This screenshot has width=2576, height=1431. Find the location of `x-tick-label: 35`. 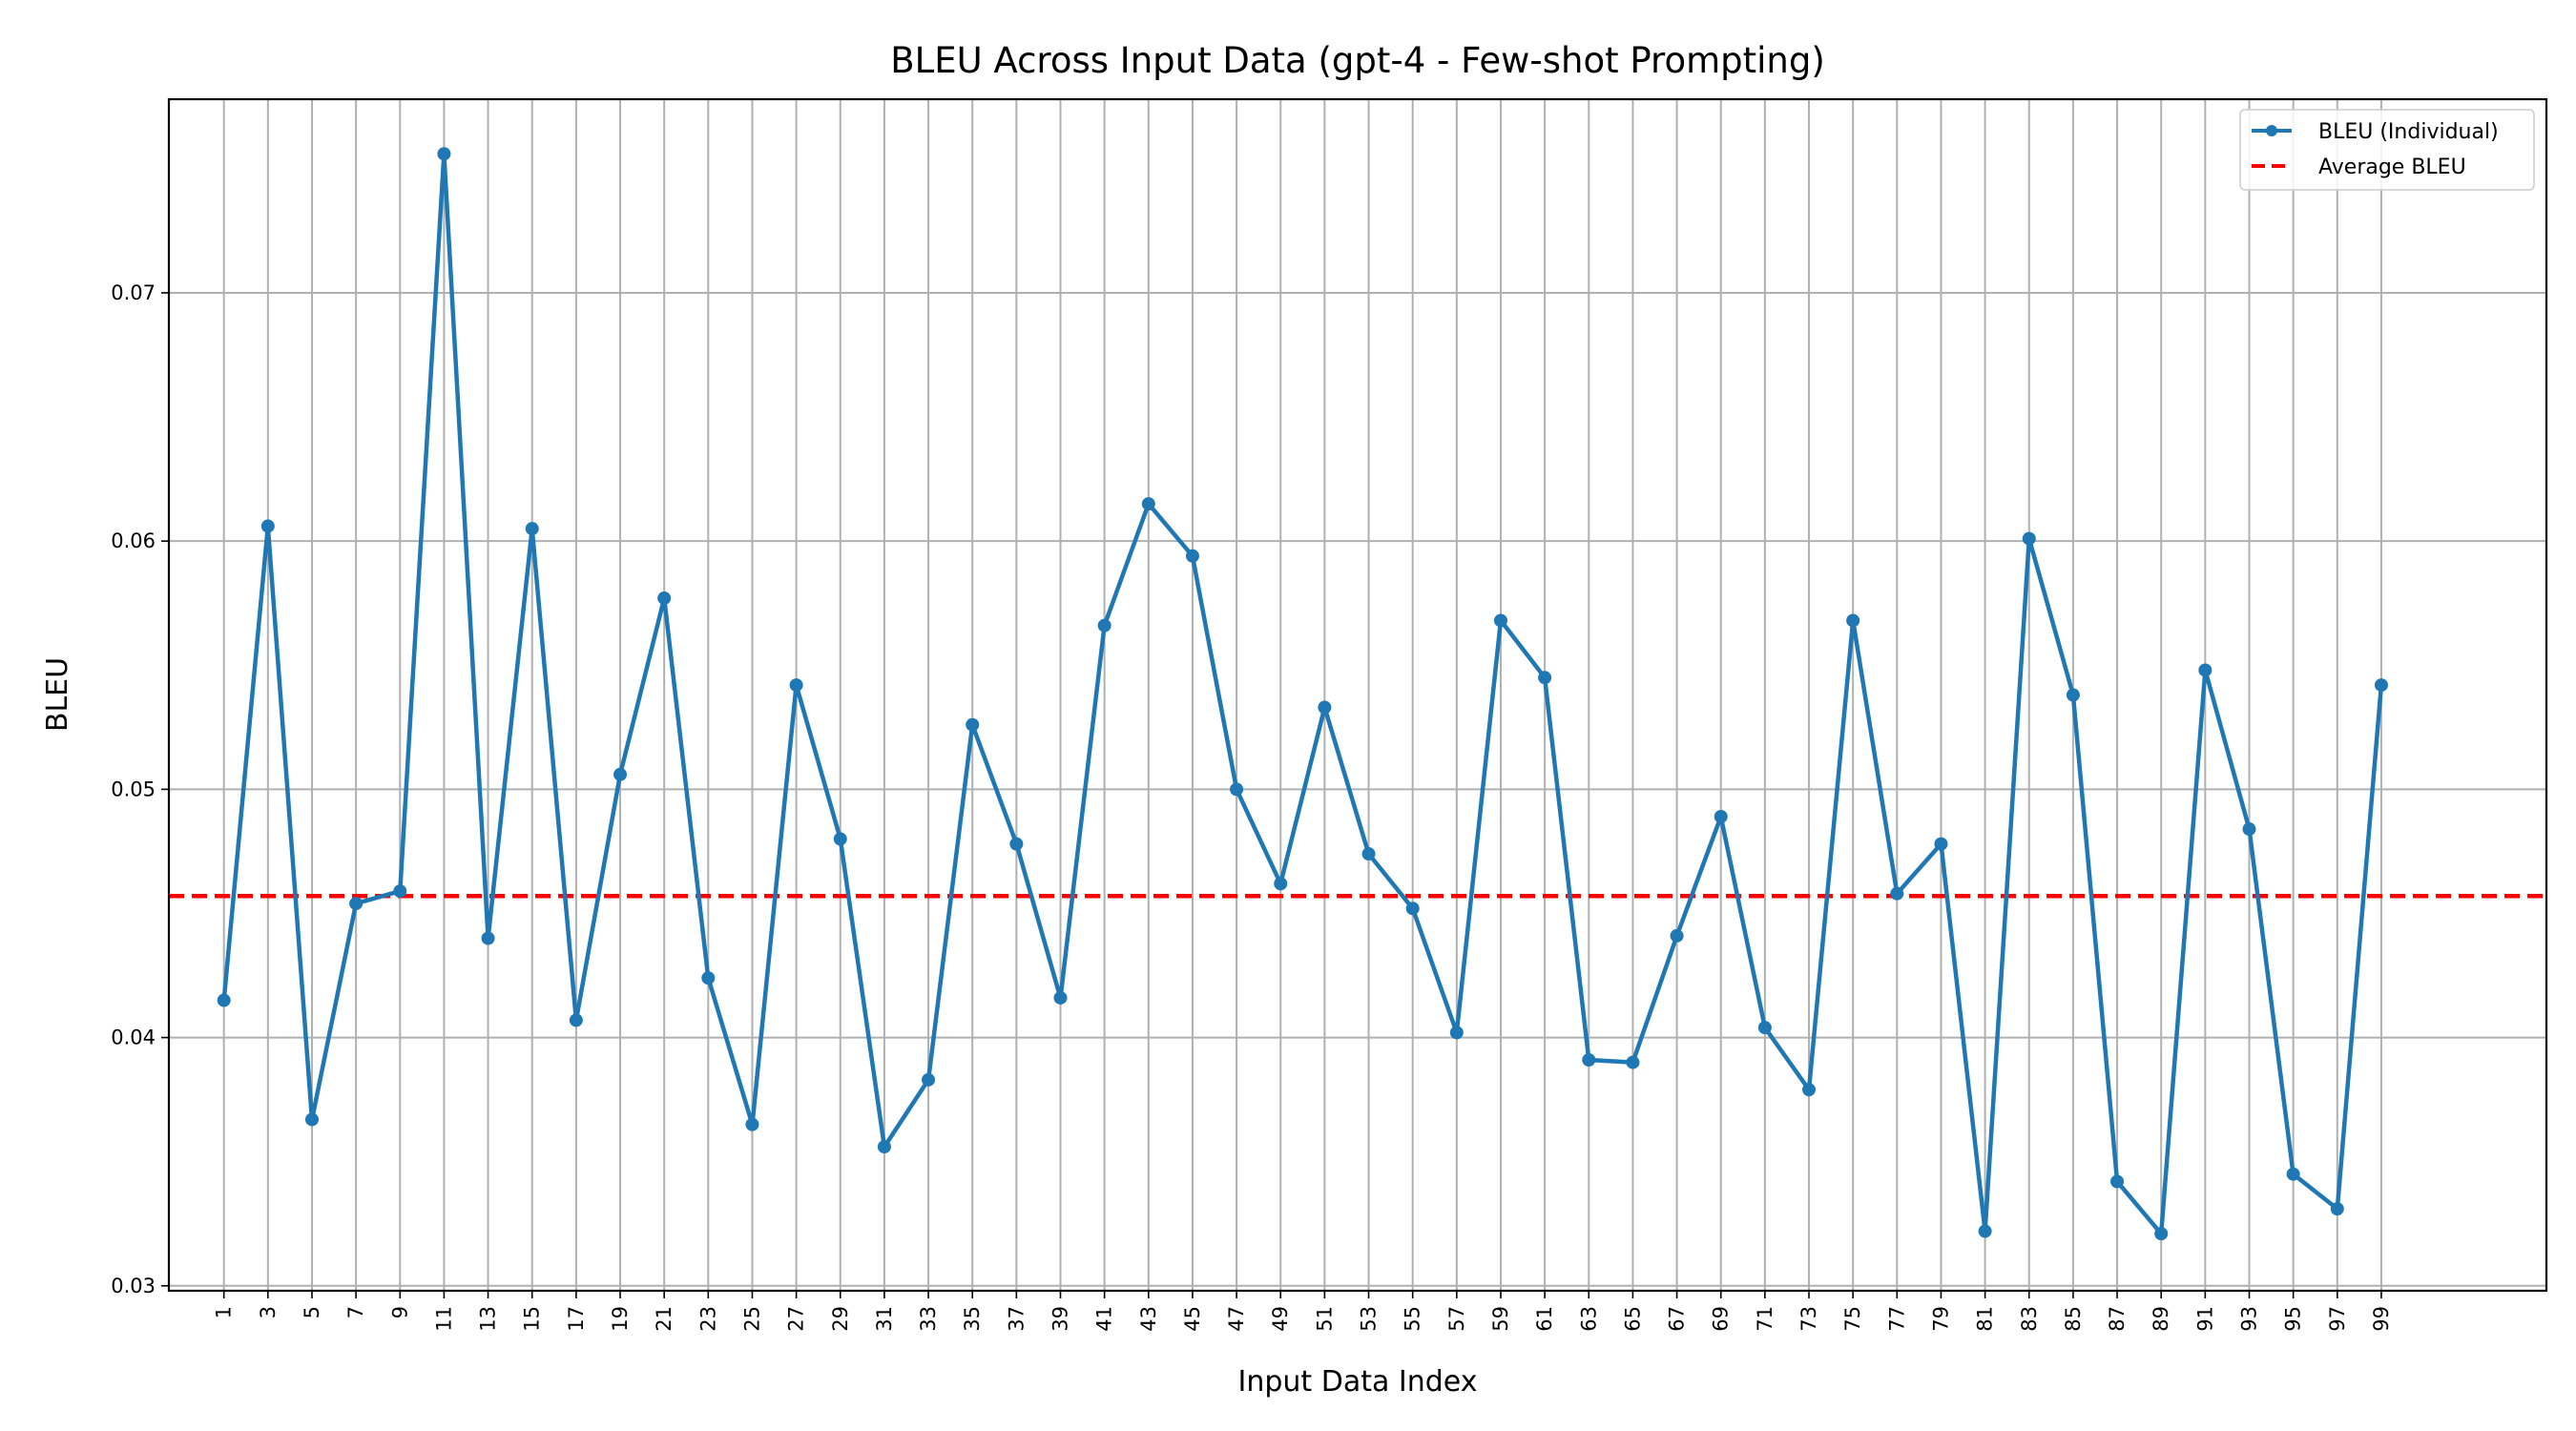

x-tick-label: 35 is located at coordinates (972, 1319).